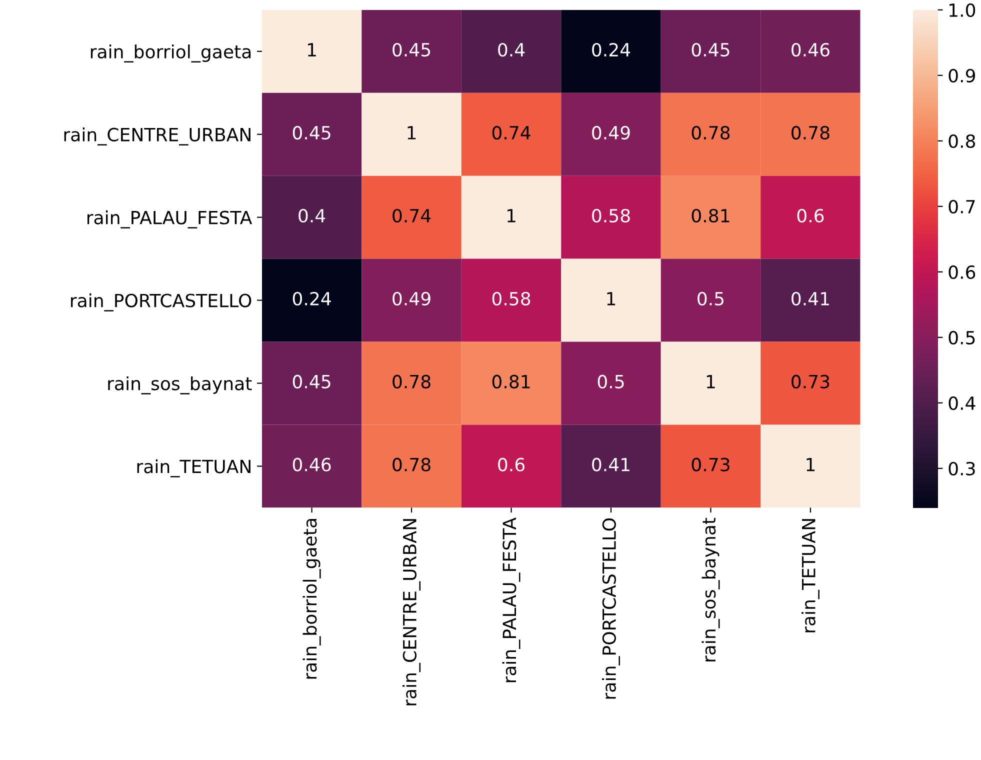 The height and width of the screenshot is (760, 981). I want to click on y-tick-label: rain_PALAU_FESTA, so click(169, 219).